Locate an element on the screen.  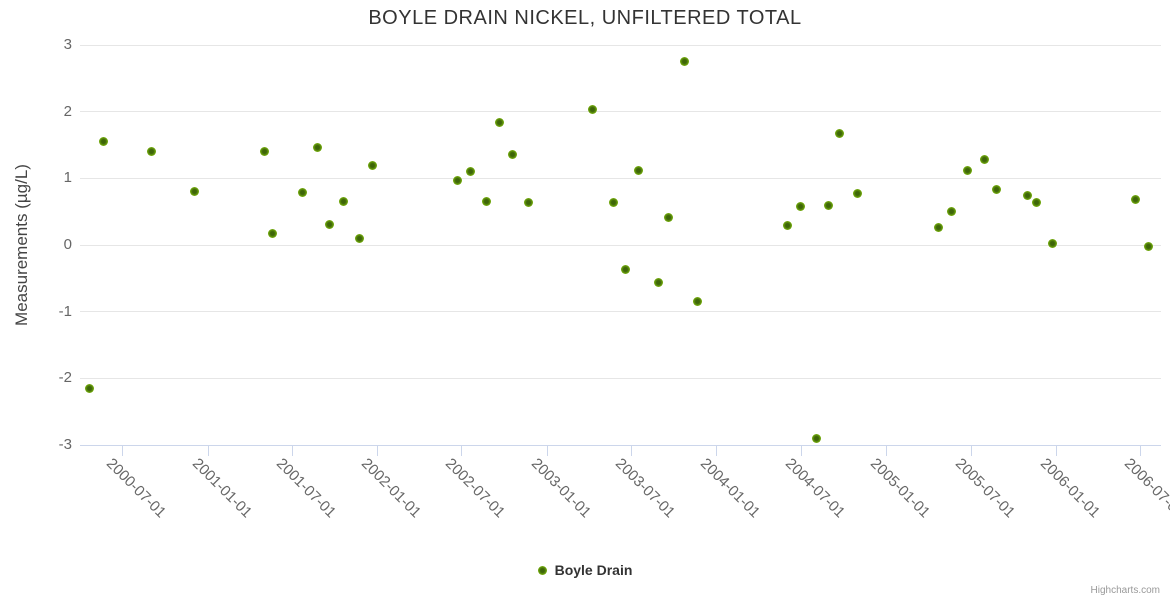
x-tick-label: 2002-07-01 is located at coordinates (475, 488).